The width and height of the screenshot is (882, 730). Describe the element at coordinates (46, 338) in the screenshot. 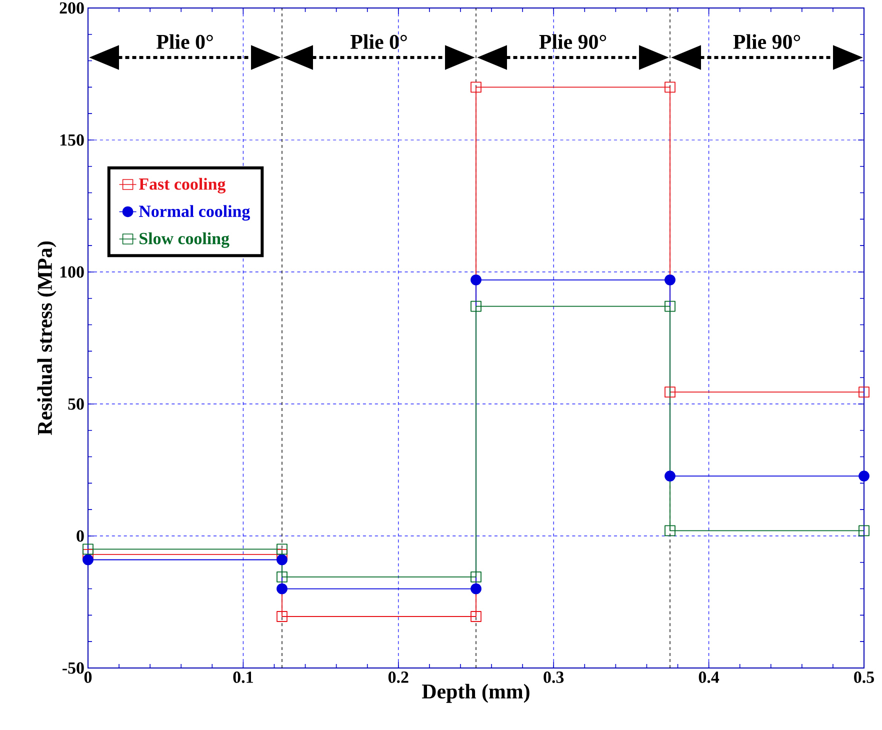

I see `y-axis-title: Residual stress (MPa)` at that location.